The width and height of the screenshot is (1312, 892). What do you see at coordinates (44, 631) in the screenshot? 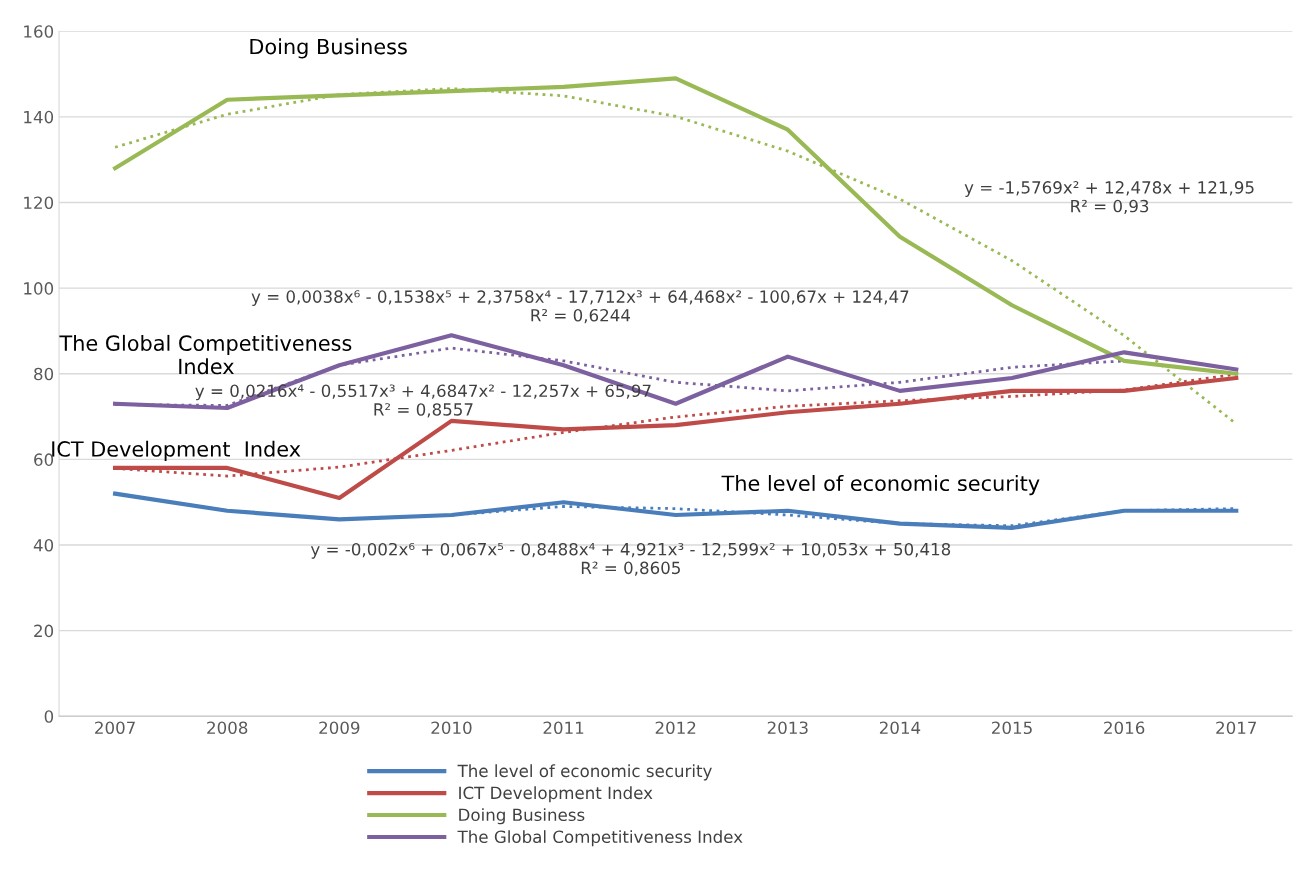
I see `y-tick-label: 20` at bounding box center [44, 631].